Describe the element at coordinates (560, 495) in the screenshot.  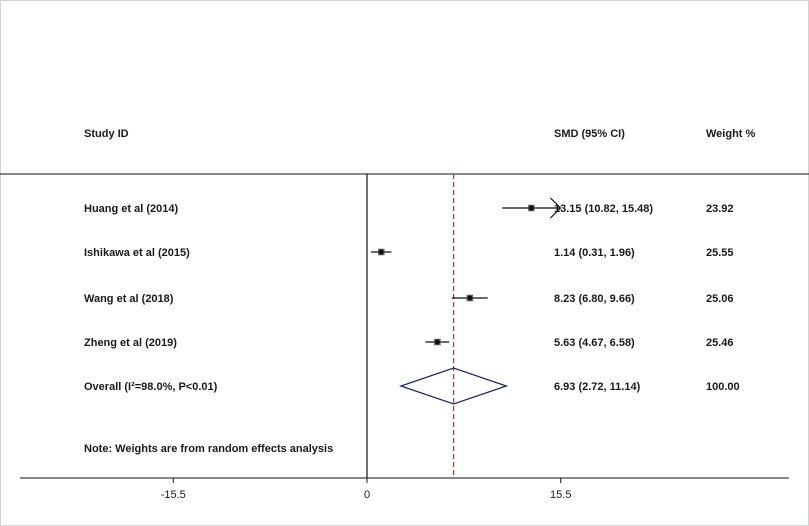
I see `x-tick-label: 15.5` at that location.